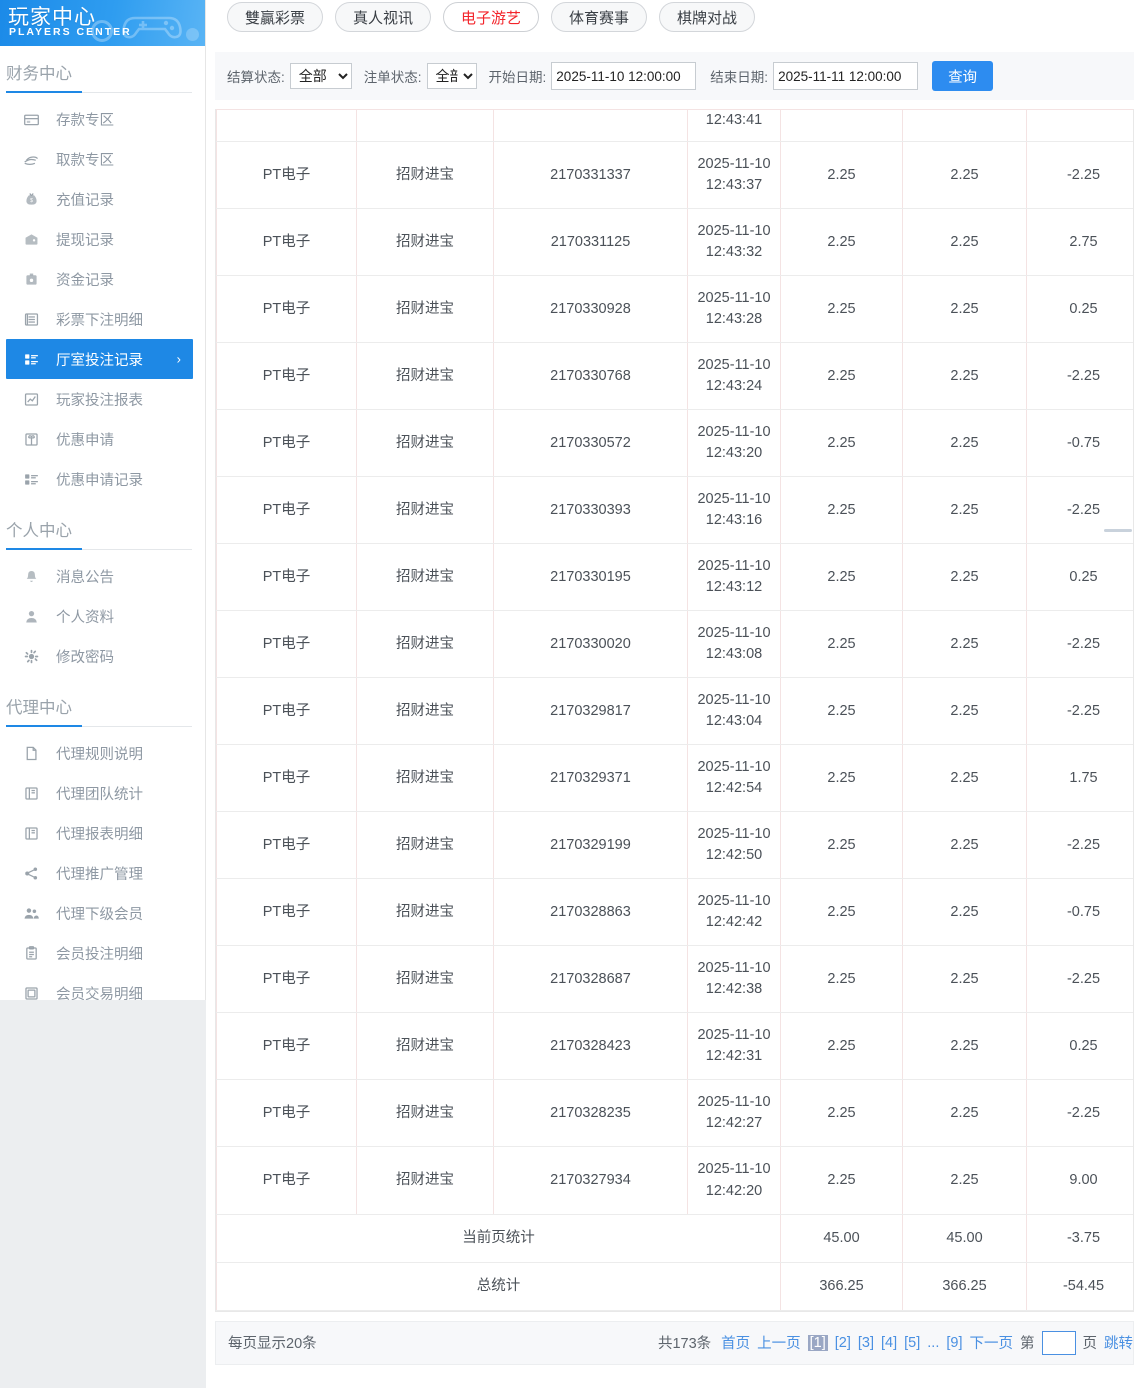 Image resolution: width=1139 pixels, height=1388 pixels. I want to click on sidebar-item-1-5: 资金记录, so click(102, 279).